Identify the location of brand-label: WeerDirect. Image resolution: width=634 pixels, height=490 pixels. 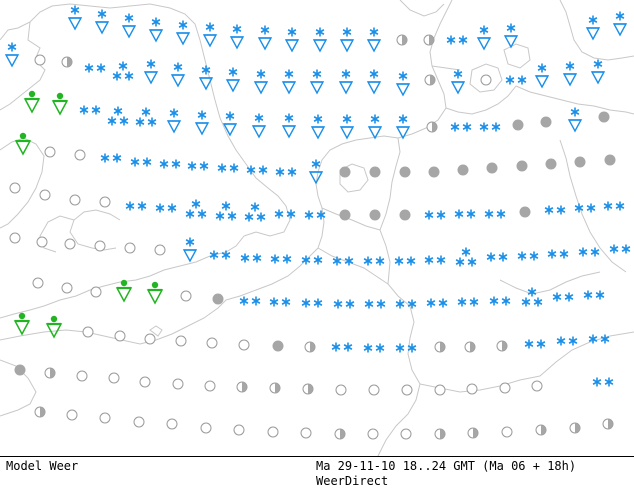
(352, 481).